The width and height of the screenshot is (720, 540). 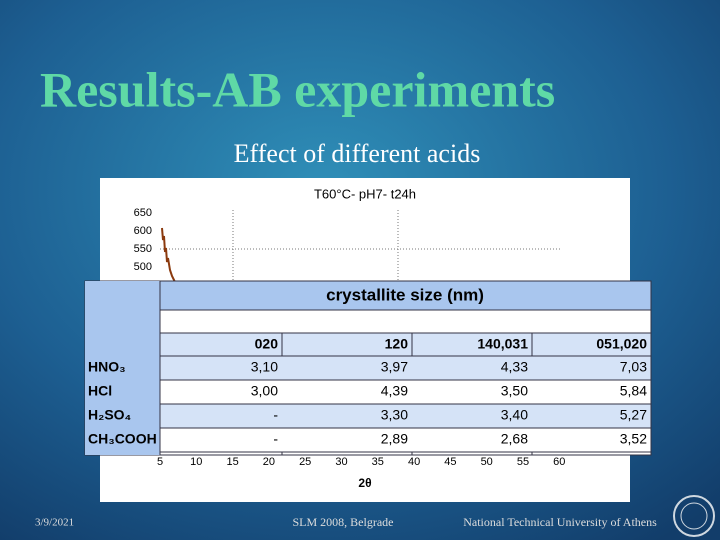 I want to click on row-header-column, so click(x=122, y=368).